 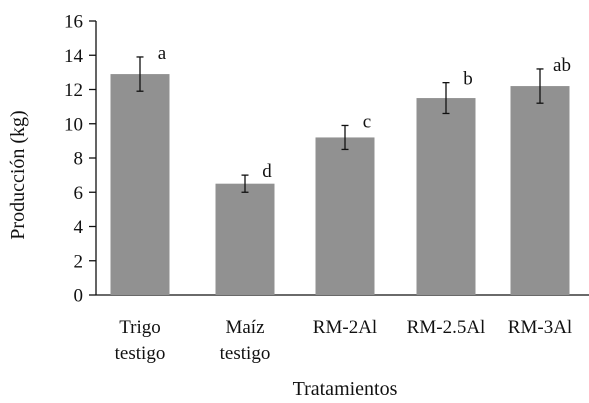 What do you see at coordinates (79, 296) in the screenshot?
I see `y-tick-label: 0` at bounding box center [79, 296].